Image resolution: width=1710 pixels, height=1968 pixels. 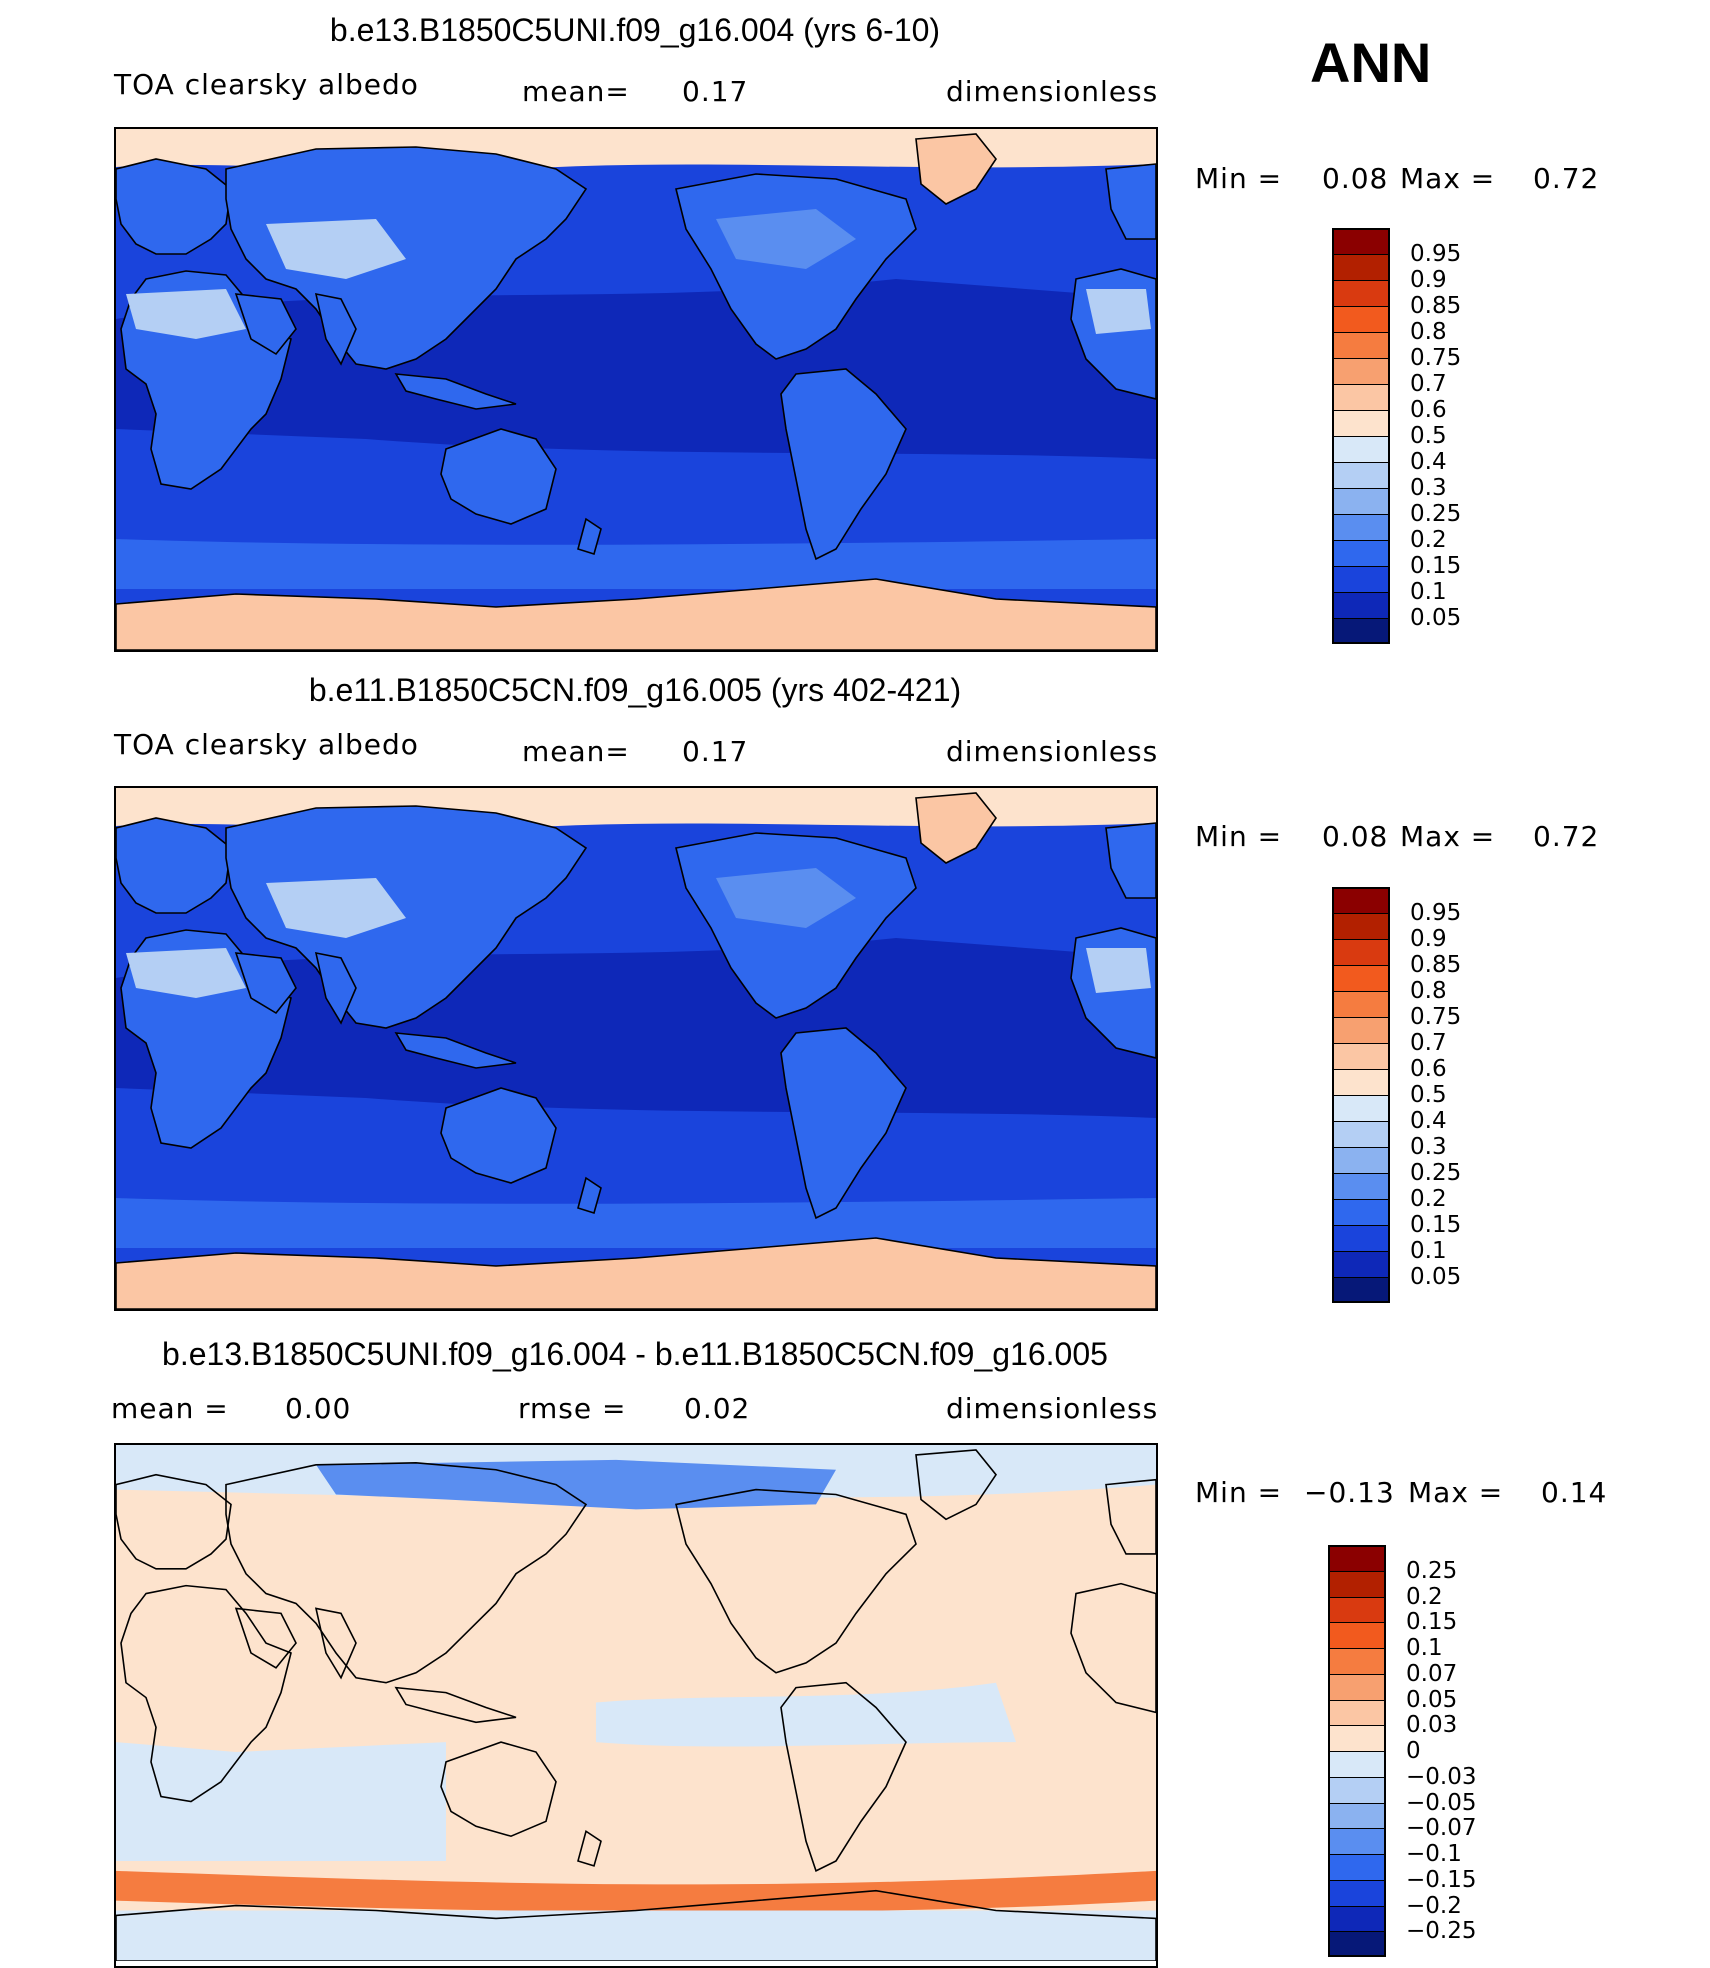 I want to click on coastline-asia, so click(x=406, y=1573).